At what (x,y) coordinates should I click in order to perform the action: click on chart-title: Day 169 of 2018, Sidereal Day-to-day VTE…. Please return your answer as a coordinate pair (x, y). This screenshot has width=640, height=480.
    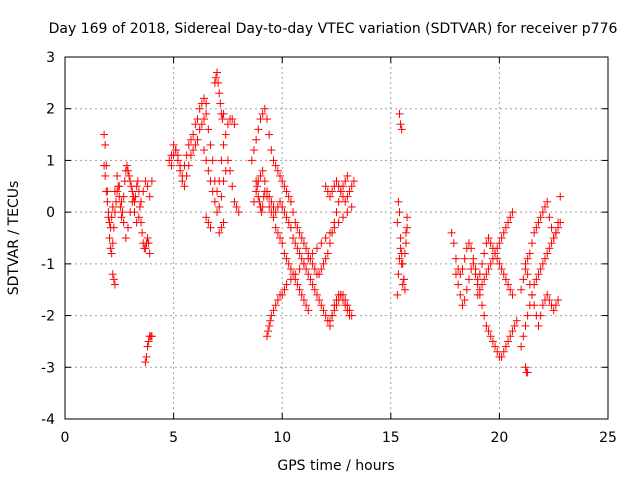
    Looking at the image, I should click on (333, 29).